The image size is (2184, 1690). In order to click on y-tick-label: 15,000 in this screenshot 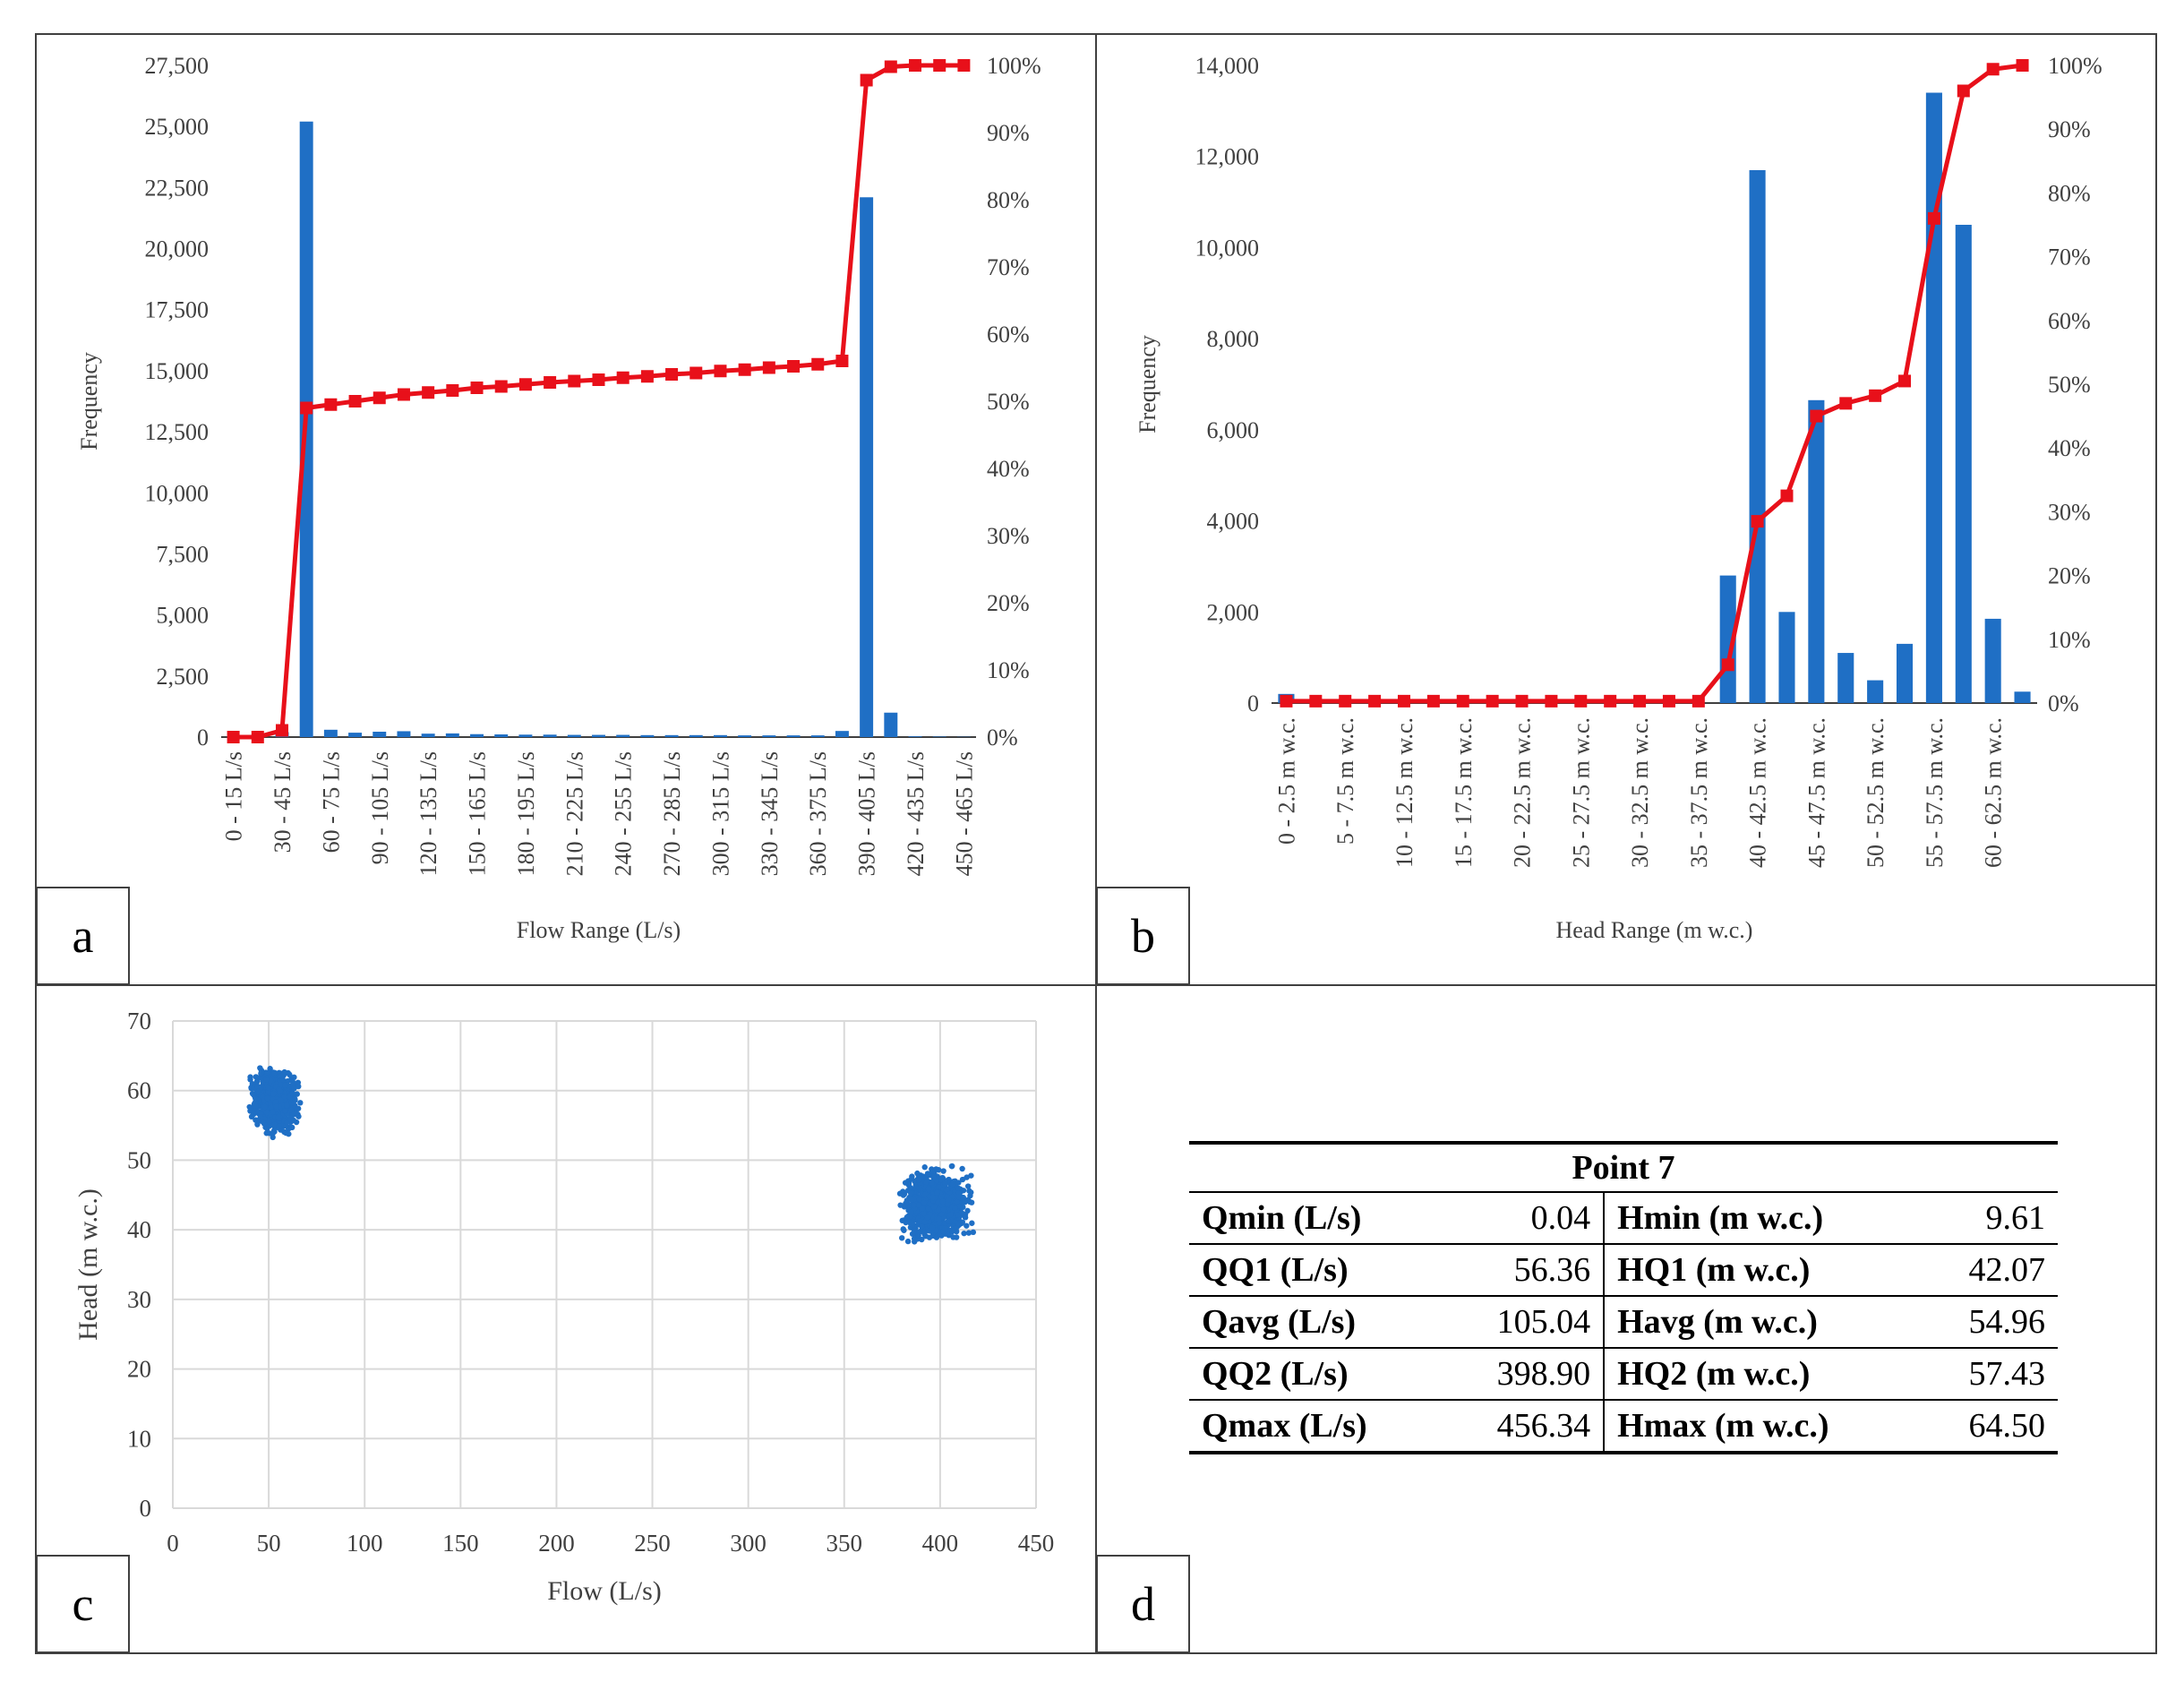, I will do `click(177, 371)`.